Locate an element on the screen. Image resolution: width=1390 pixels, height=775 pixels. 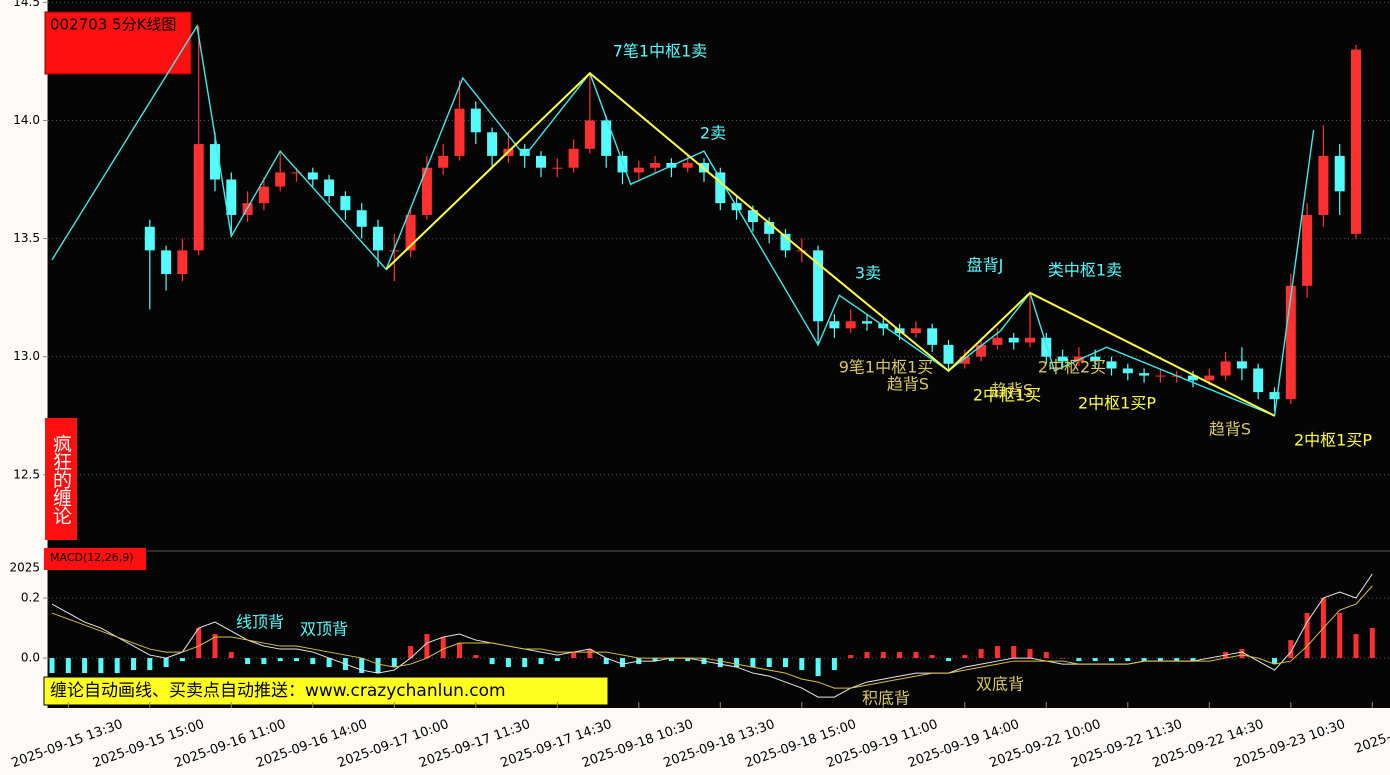
macd-label-box is located at coordinates (95, 559).